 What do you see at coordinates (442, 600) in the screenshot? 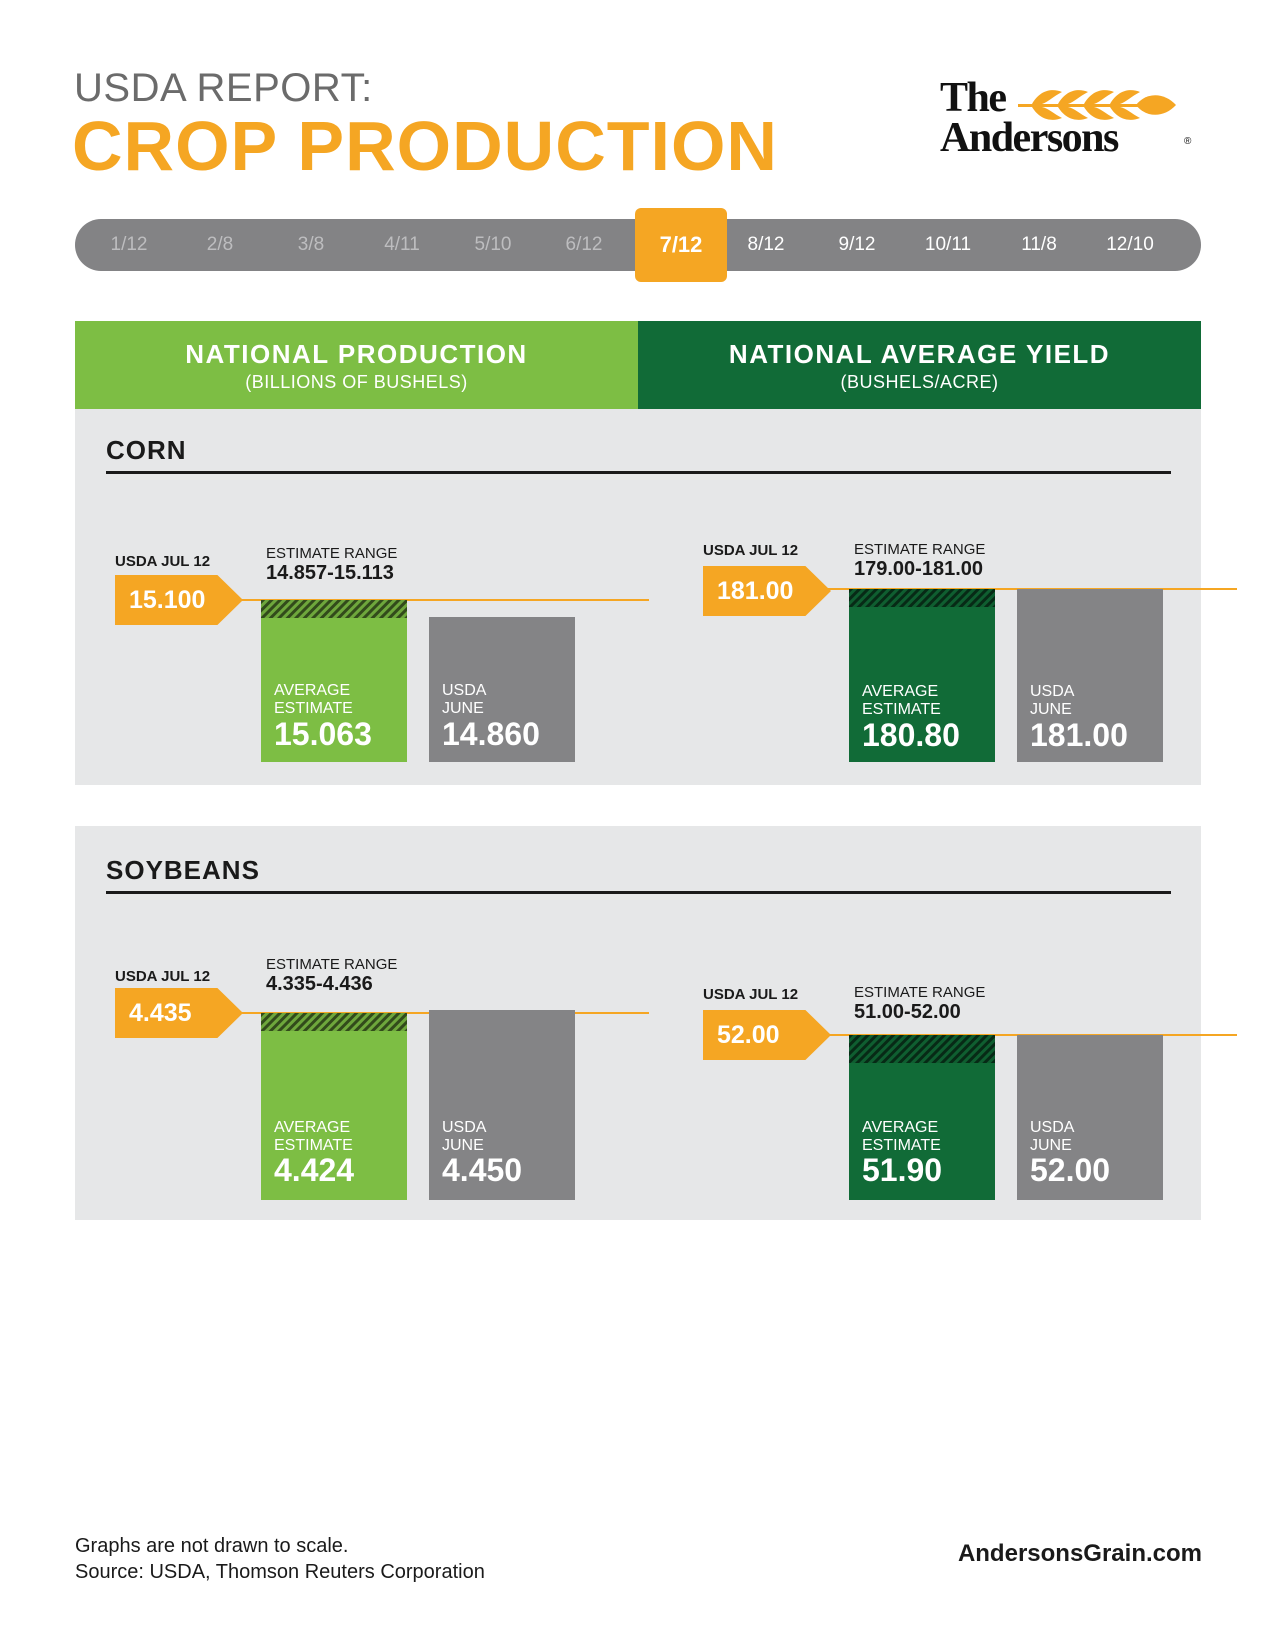
I see `usda-current-line` at bounding box center [442, 600].